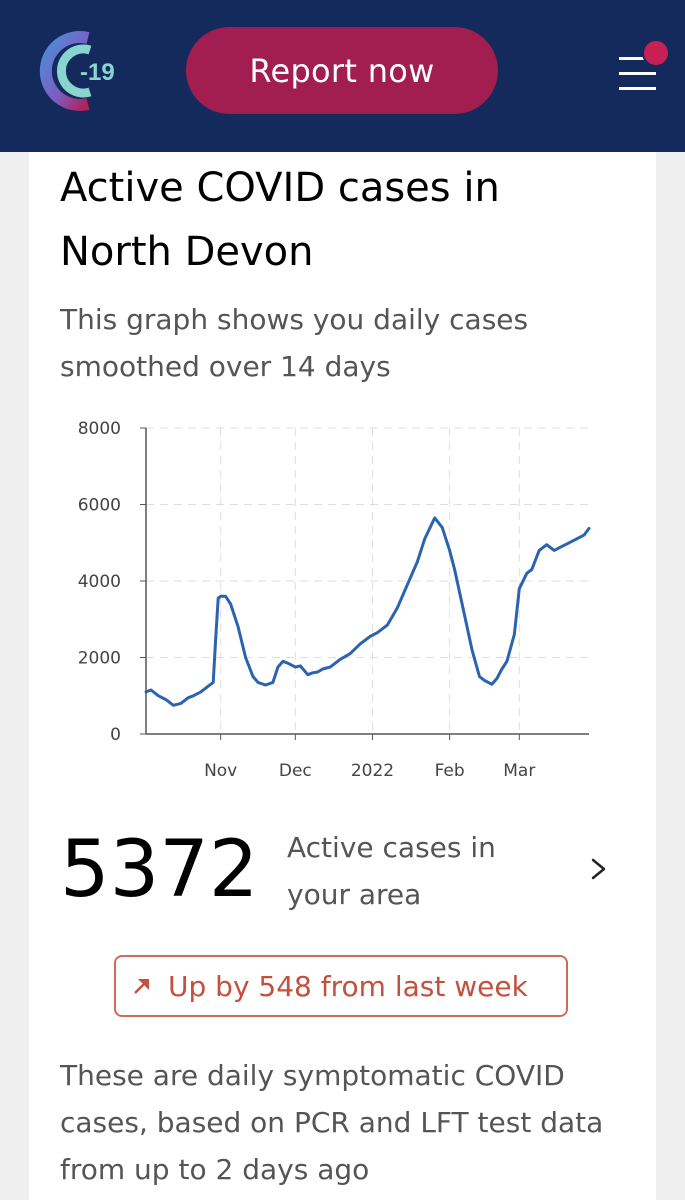 This screenshot has width=685, height=1200. I want to click on top-navigation-bar: -19 Report now, so click(342, 76).